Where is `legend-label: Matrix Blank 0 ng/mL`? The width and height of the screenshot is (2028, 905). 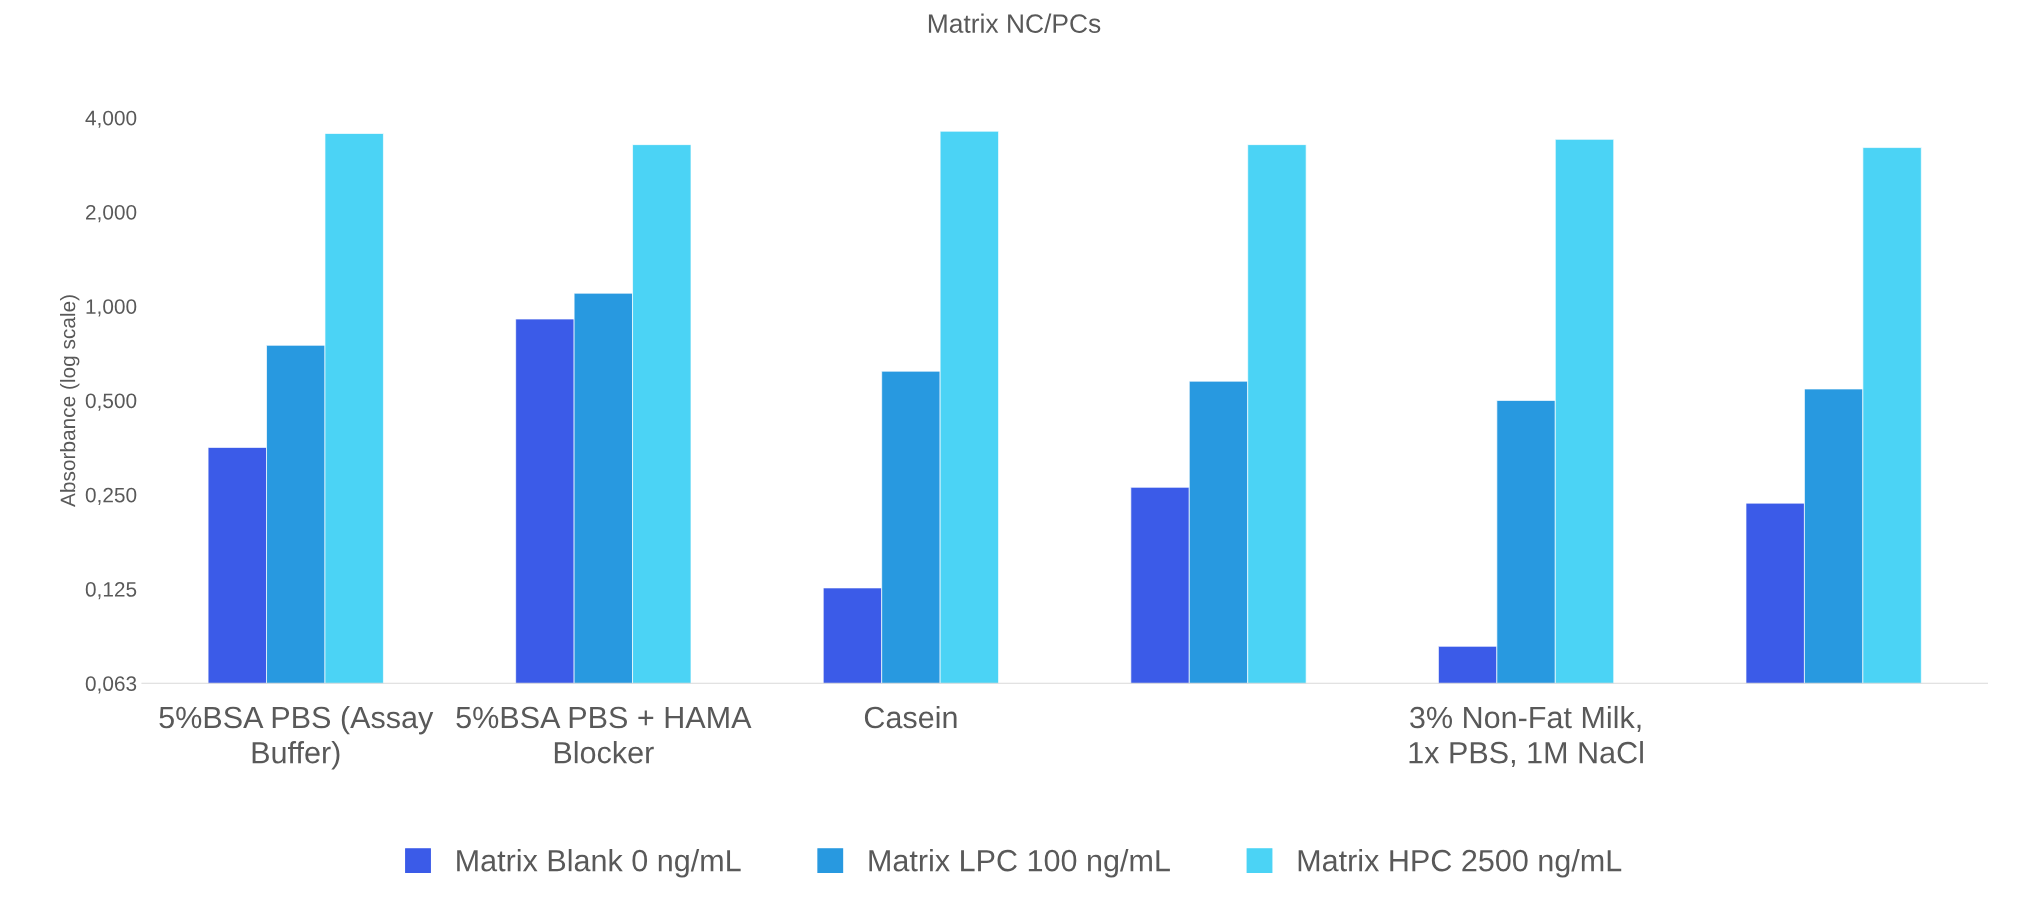
legend-label: Matrix Blank 0 ng/mL is located at coordinates (599, 863).